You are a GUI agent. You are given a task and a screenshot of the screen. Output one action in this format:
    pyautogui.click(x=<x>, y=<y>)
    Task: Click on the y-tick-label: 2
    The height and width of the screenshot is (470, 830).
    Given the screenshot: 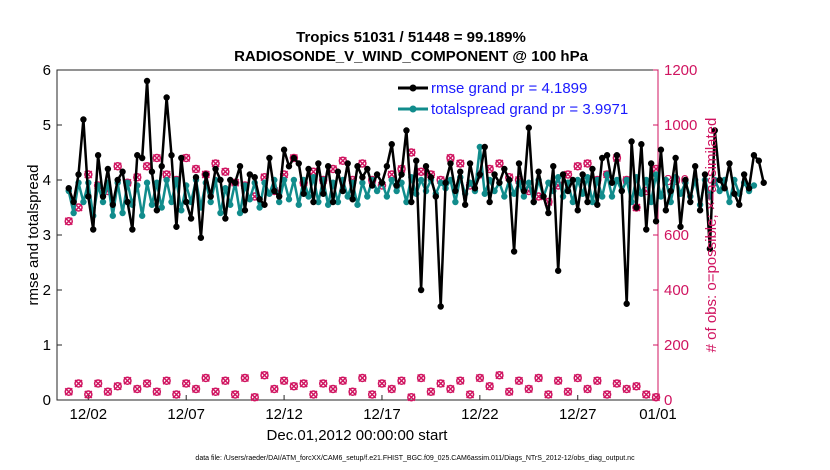 What is the action you would take?
    pyautogui.click(x=47, y=290)
    